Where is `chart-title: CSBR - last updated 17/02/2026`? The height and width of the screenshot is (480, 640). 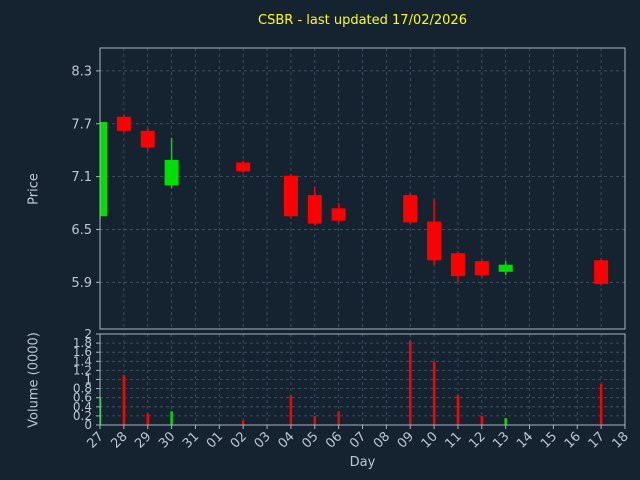
chart-title: CSBR - last updated 17/02/2026 is located at coordinates (362, 20).